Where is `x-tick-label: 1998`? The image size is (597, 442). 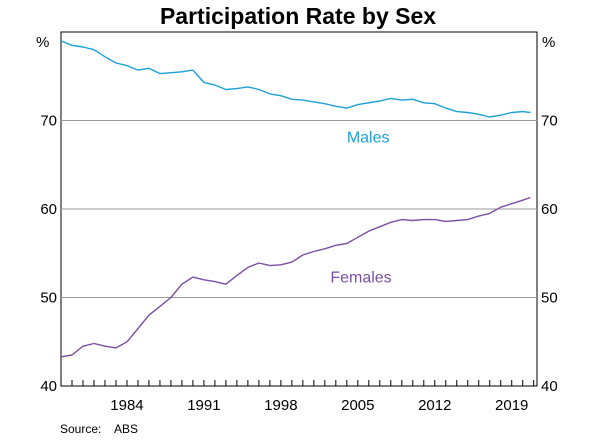
x-tick-label: 1998 is located at coordinates (280, 405).